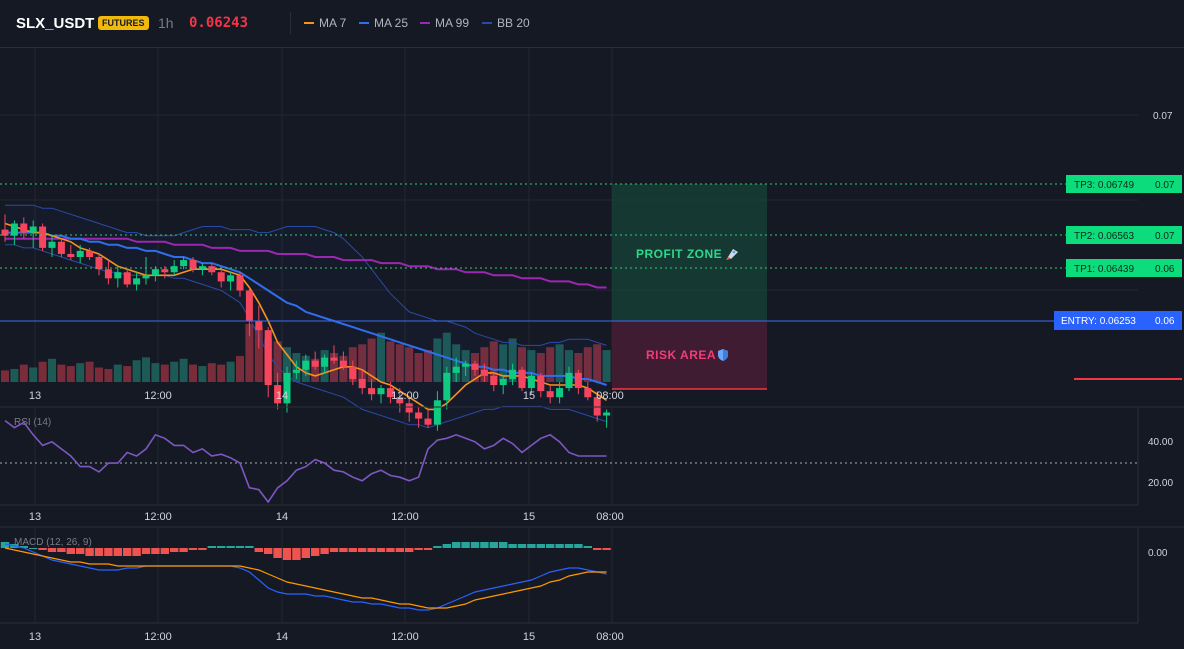 This screenshot has height=649, width=1184. Describe the element at coordinates (1165, 269) in the screenshot. I see `tp1-tag-axis: 0.06` at that location.